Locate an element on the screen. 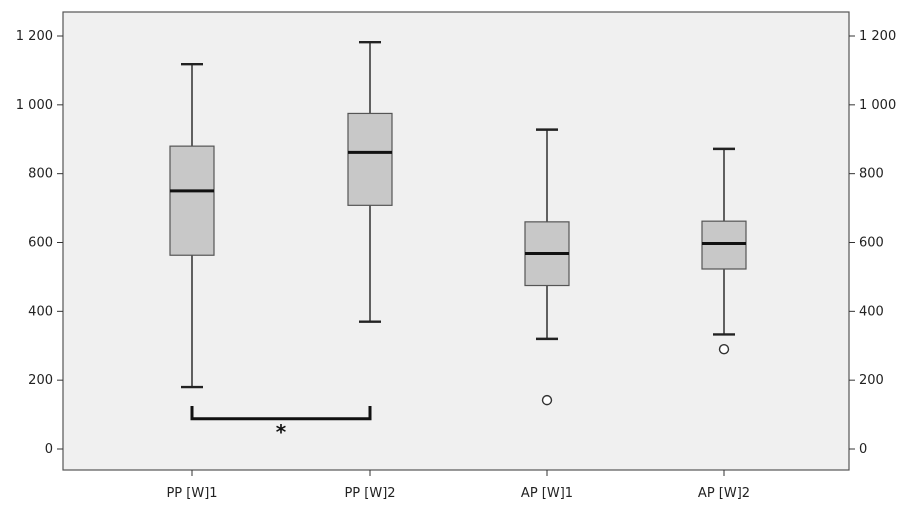  left-y-tick-label: 200 is located at coordinates (40, 380).